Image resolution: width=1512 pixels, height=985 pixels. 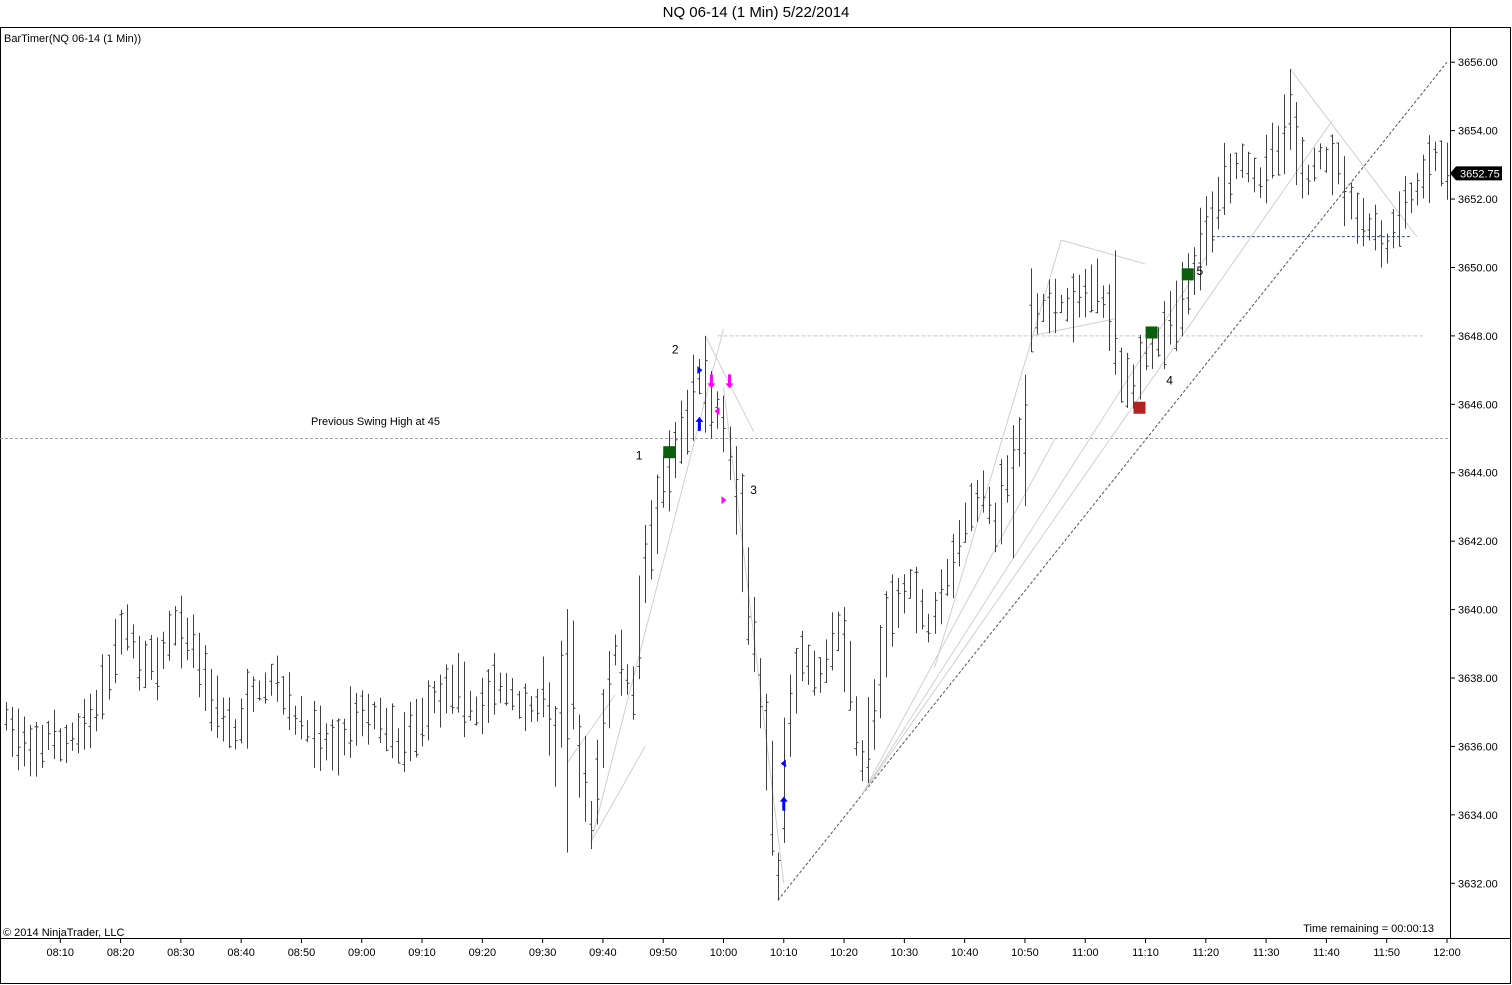 I want to click on wave-label: 3, so click(x=753, y=490).